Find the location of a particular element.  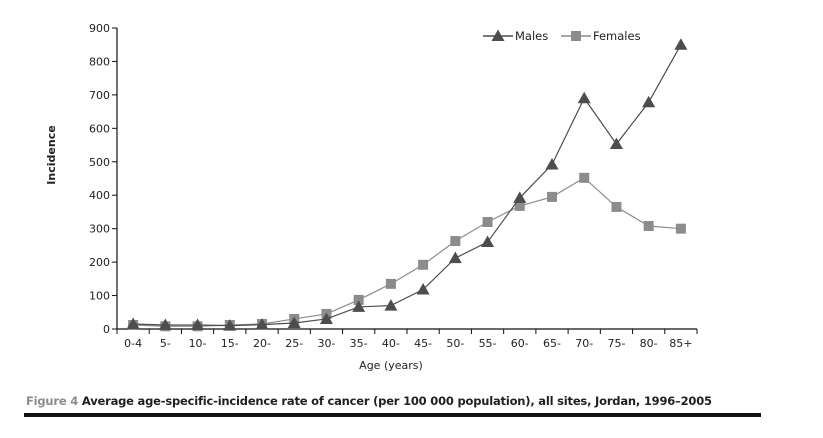

x-tick-label: 45- is located at coordinates (423, 343).